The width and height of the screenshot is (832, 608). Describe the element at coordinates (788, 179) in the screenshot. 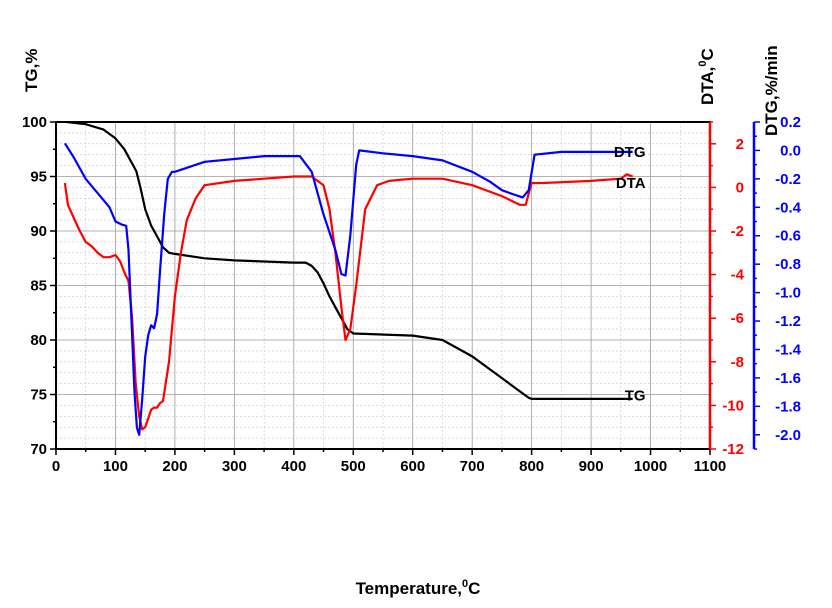

I see `dtg-tick-label: -0.2` at that location.